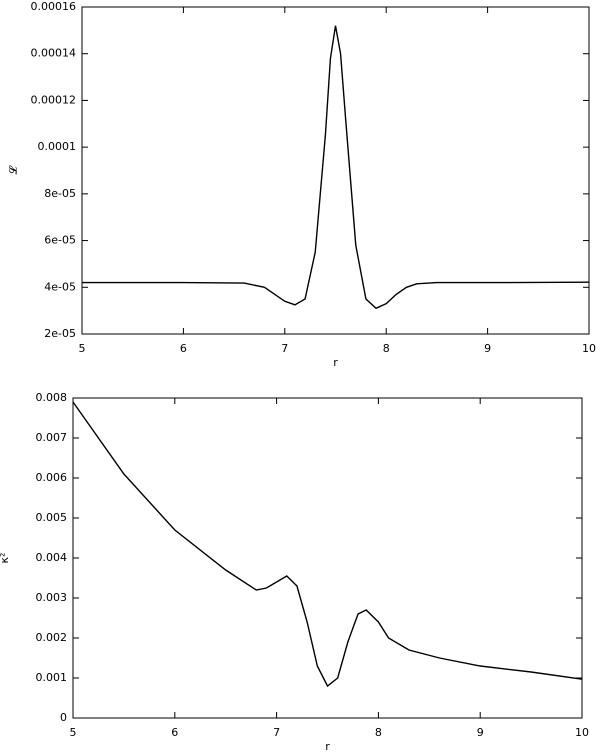 The width and height of the screenshot is (600, 754). What do you see at coordinates (13, 170) in the screenshot?
I see `y-axis-label: 𝓛` at bounding box center [13, 170].